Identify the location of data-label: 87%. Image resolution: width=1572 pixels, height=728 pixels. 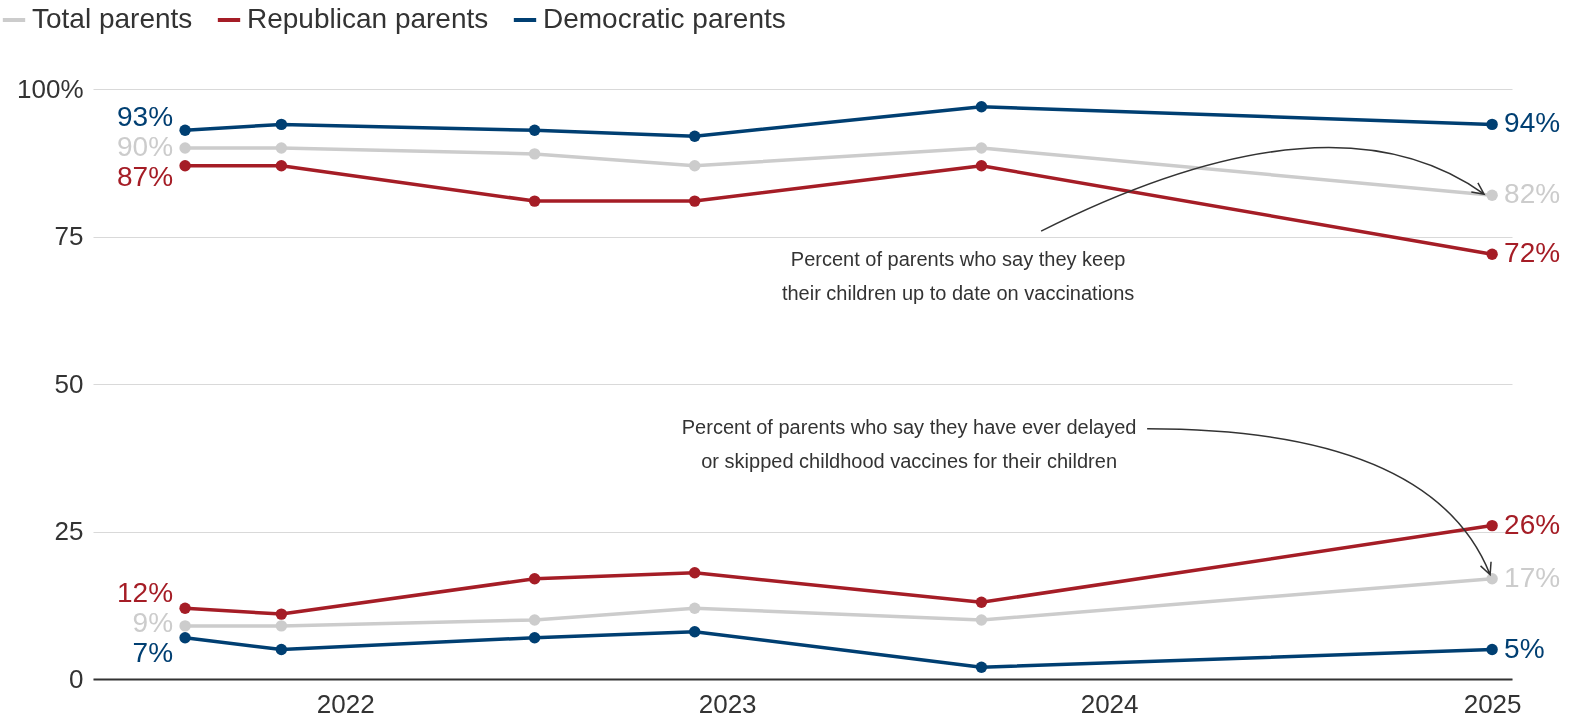
(145, 176).